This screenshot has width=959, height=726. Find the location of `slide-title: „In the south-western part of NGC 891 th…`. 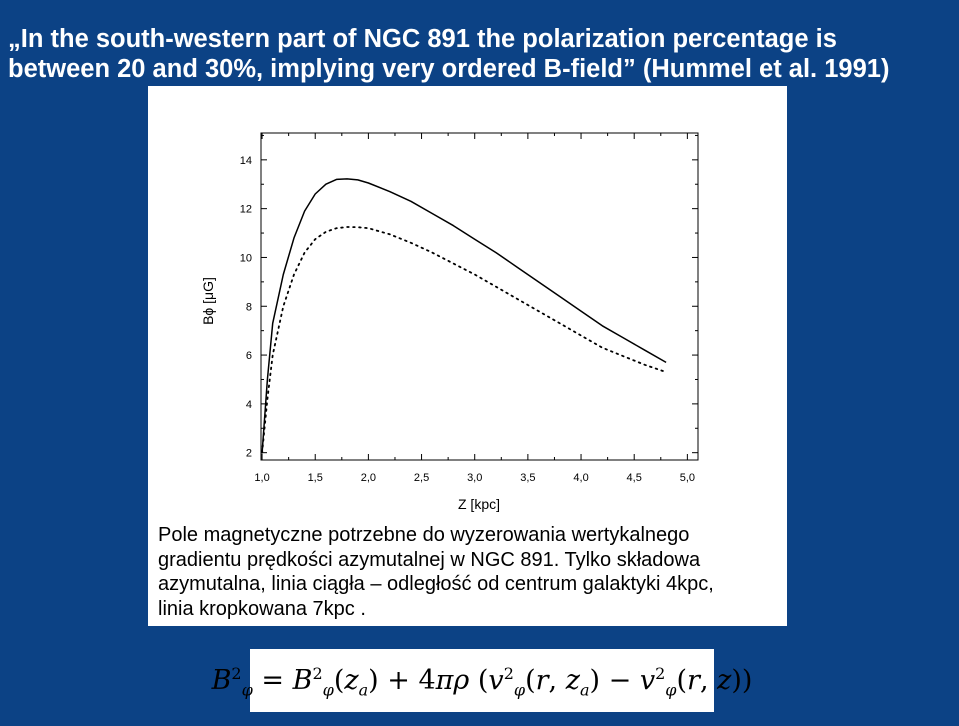

slide-title: „In the south-western part of NGC 891 th… is located at coordinates (480, 54).